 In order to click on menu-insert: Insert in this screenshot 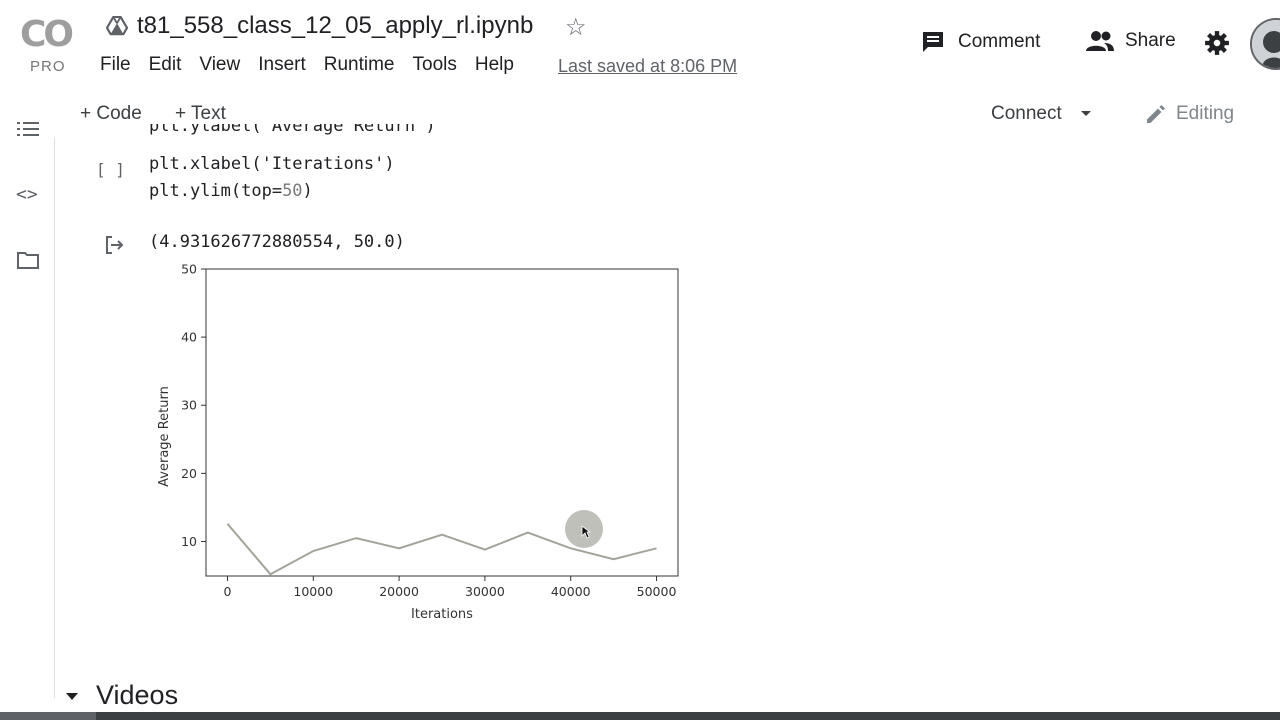, I will do `click(282, 64)`.